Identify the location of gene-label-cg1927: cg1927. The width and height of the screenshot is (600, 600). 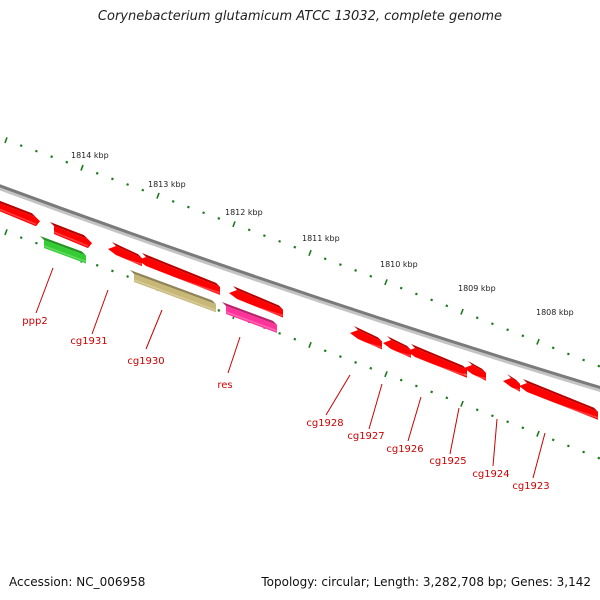
(365, 436).